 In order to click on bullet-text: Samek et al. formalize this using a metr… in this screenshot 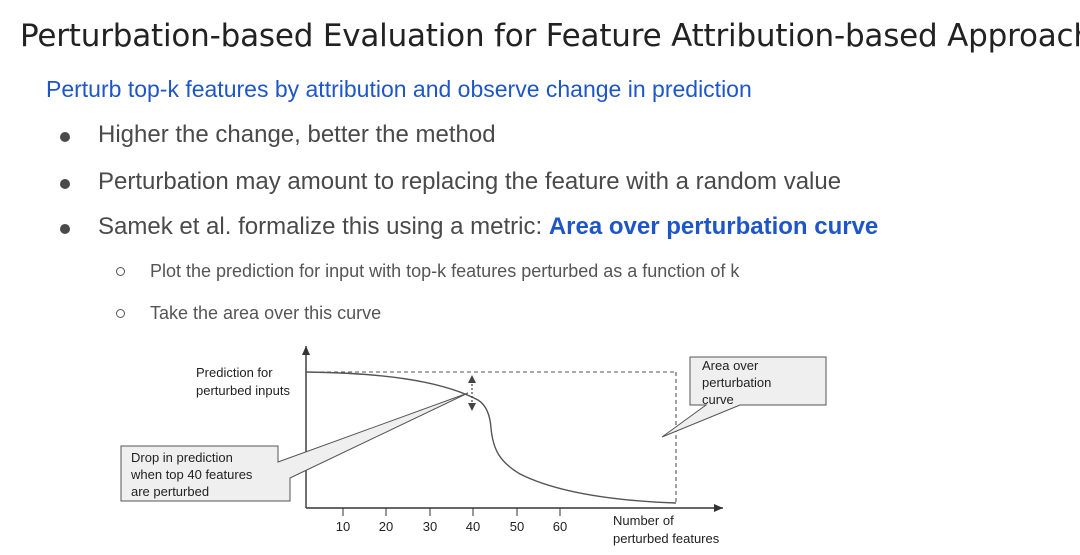, I will do `click(488, 227)`.